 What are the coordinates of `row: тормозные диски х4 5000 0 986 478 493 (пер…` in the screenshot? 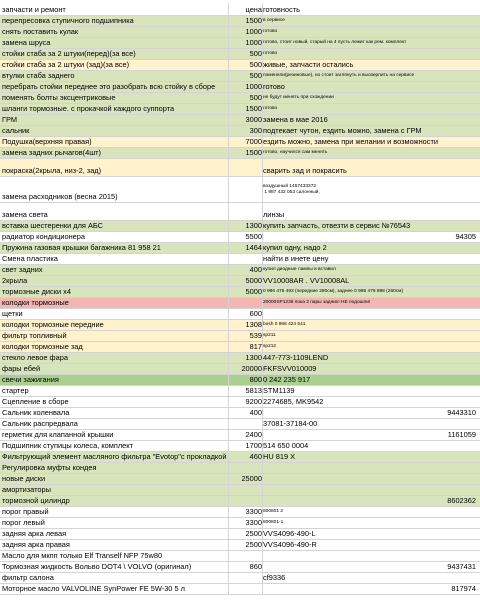 It's located at (240, 292).